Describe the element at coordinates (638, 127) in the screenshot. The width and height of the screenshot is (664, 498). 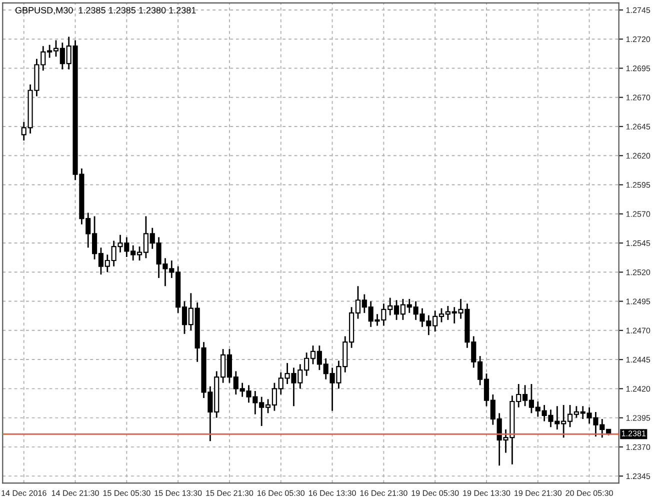
I see `y-tick-label: 1.2645` at that location.